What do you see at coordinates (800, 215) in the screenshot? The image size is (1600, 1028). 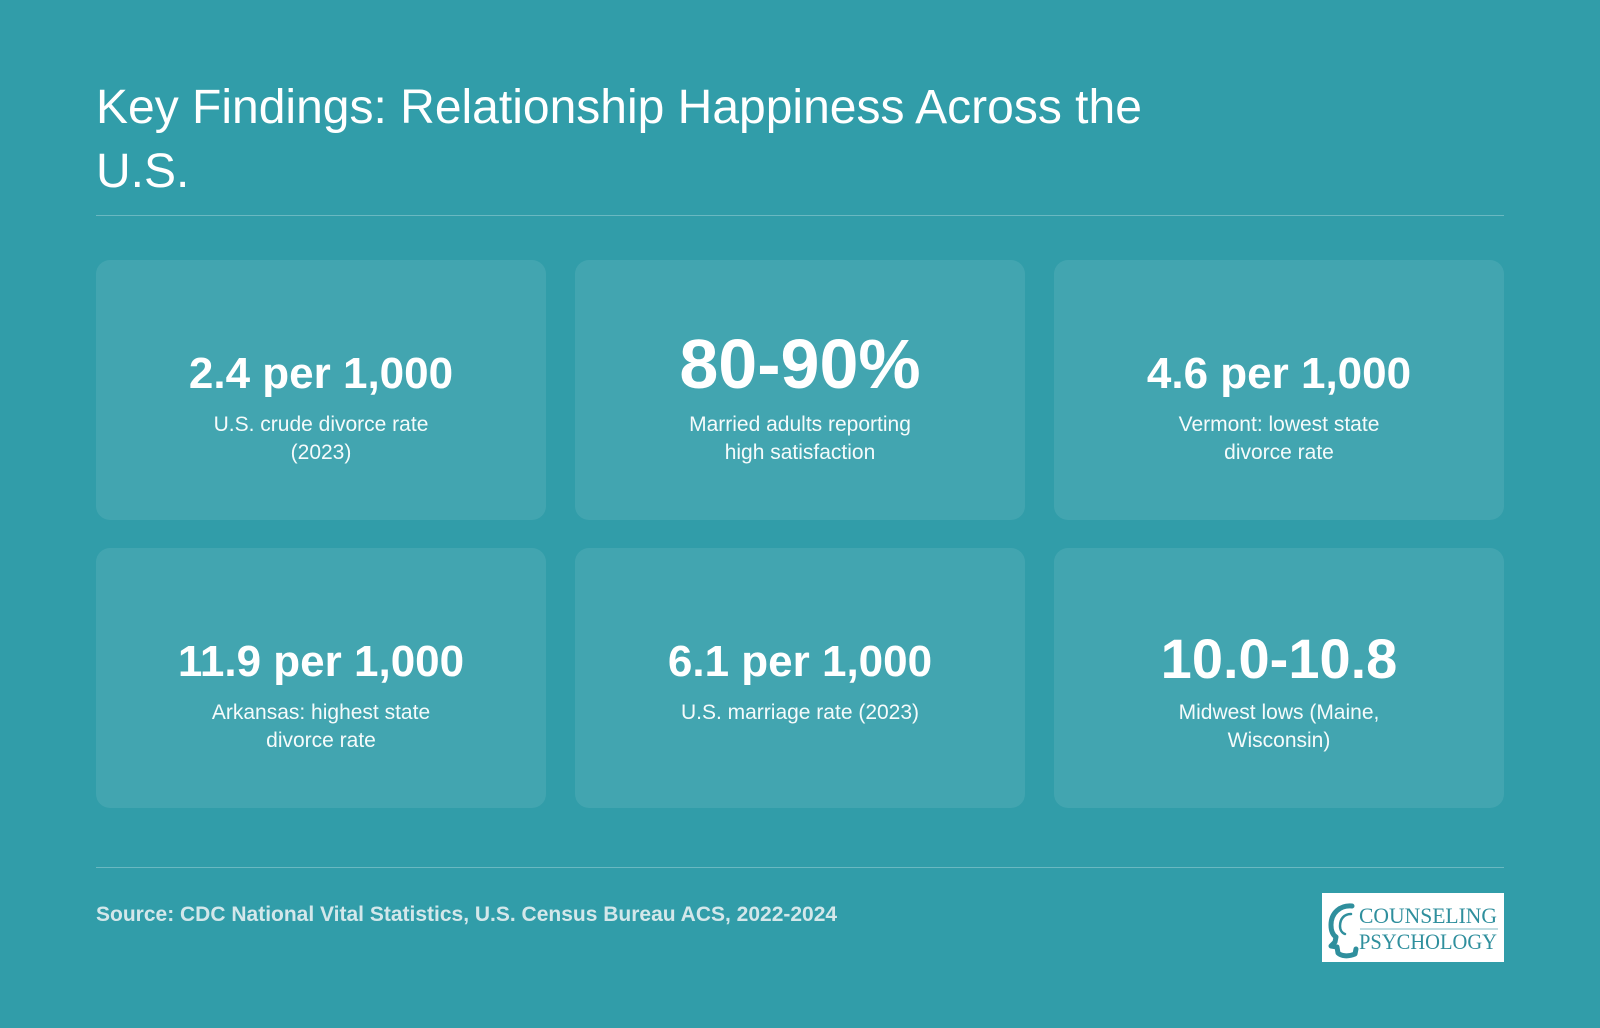 I see `title-divider` at bounding box center [800, 215].